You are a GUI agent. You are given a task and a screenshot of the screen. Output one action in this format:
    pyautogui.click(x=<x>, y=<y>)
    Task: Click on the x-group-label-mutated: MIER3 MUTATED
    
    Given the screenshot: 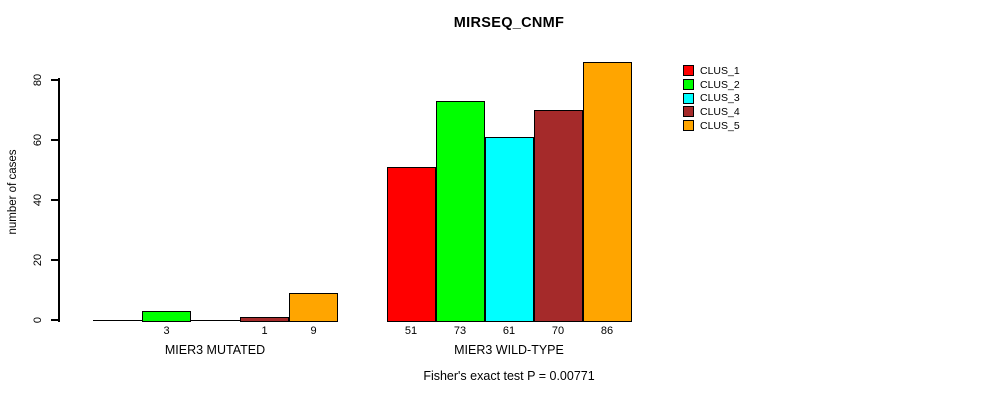 What is the action you would take?
    pyautogui.click(x=215, y=350)
    